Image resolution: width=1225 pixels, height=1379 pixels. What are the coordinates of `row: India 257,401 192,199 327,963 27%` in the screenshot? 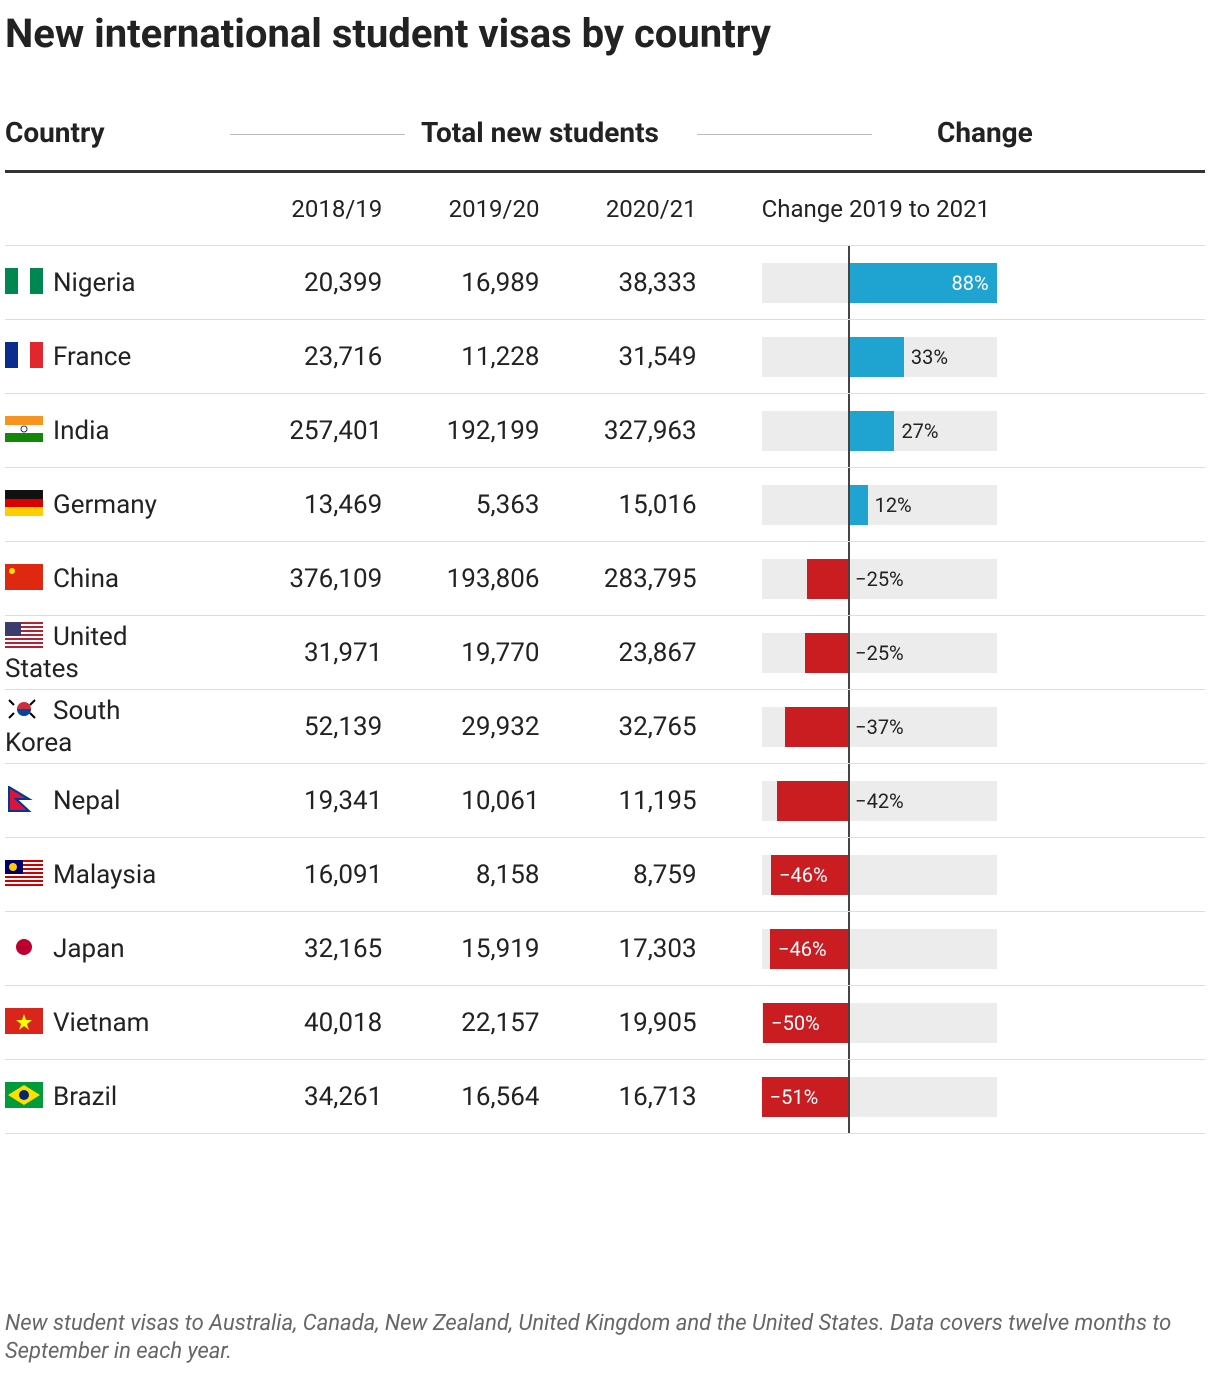 It's located at (605, 430).